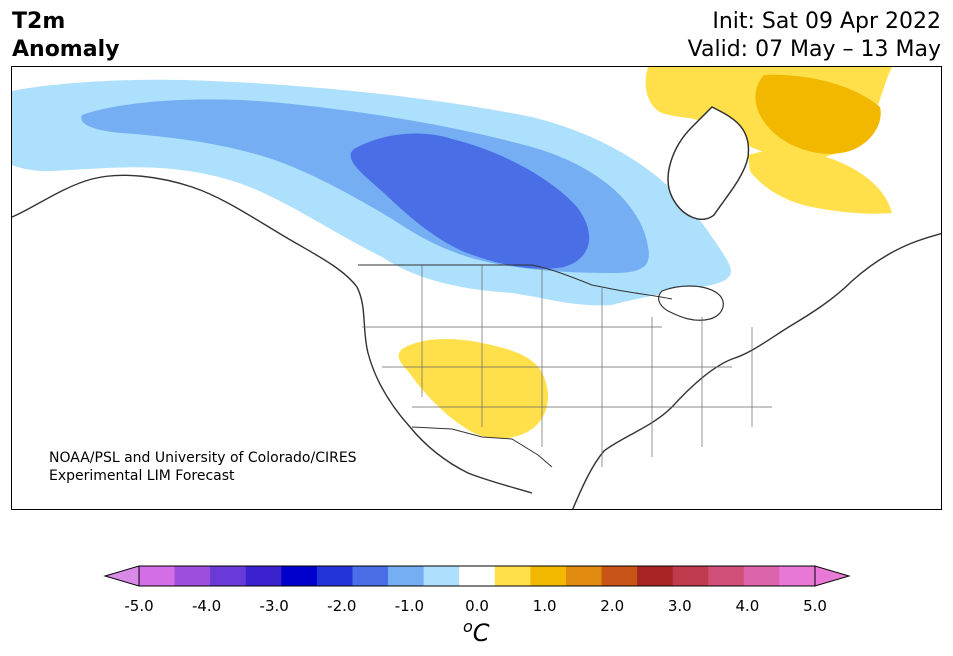 This screenshot has width=953, height=656. What do you see at coordinates (468, 626) in the screenshot?
I see `degree-symbol: o` at bounding box center [468, 626].